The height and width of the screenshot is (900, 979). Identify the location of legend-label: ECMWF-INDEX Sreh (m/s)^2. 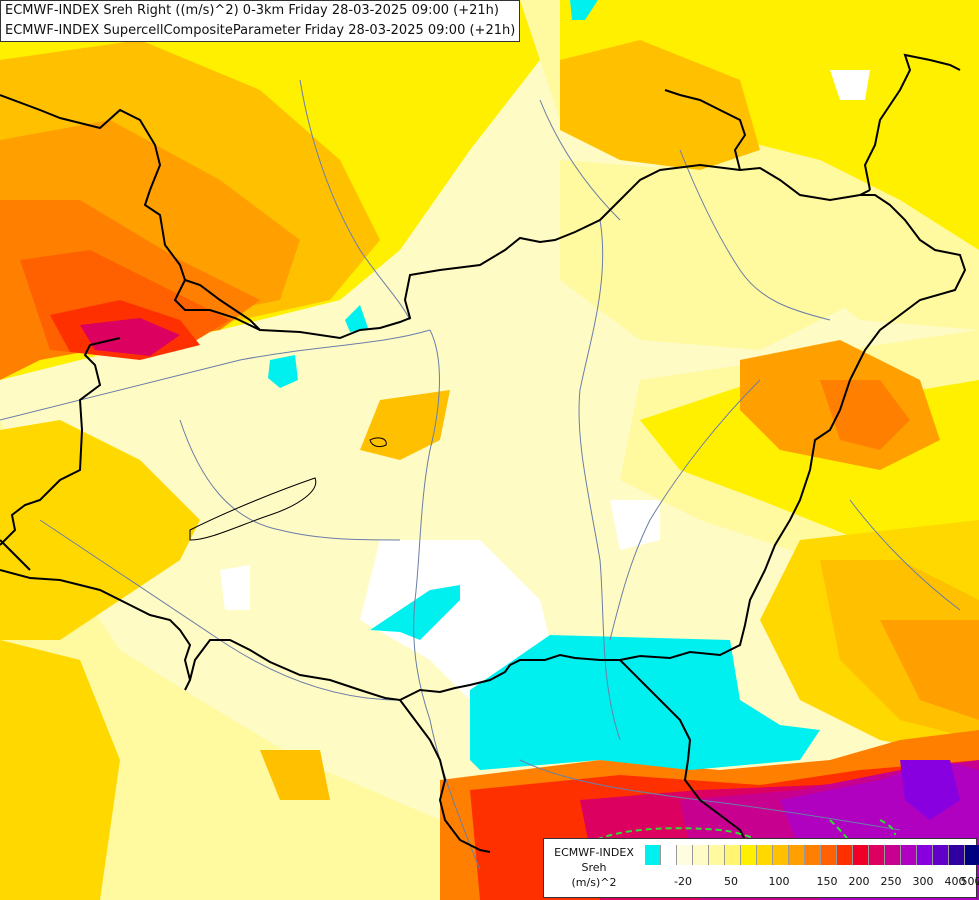
(594, 867).